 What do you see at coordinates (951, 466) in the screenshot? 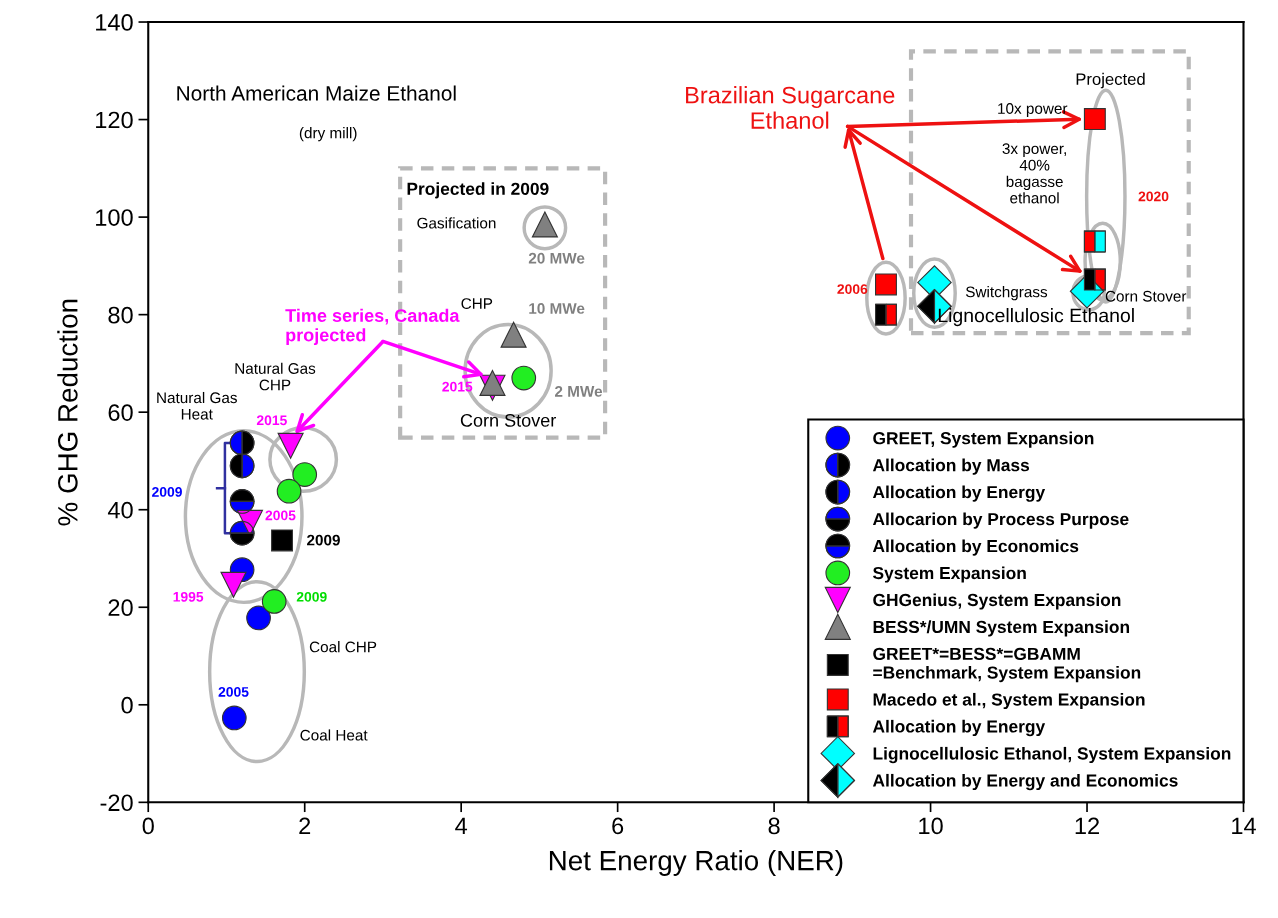
I see `legend-label: Allocation by Mass` at bounding box center [951, 466].